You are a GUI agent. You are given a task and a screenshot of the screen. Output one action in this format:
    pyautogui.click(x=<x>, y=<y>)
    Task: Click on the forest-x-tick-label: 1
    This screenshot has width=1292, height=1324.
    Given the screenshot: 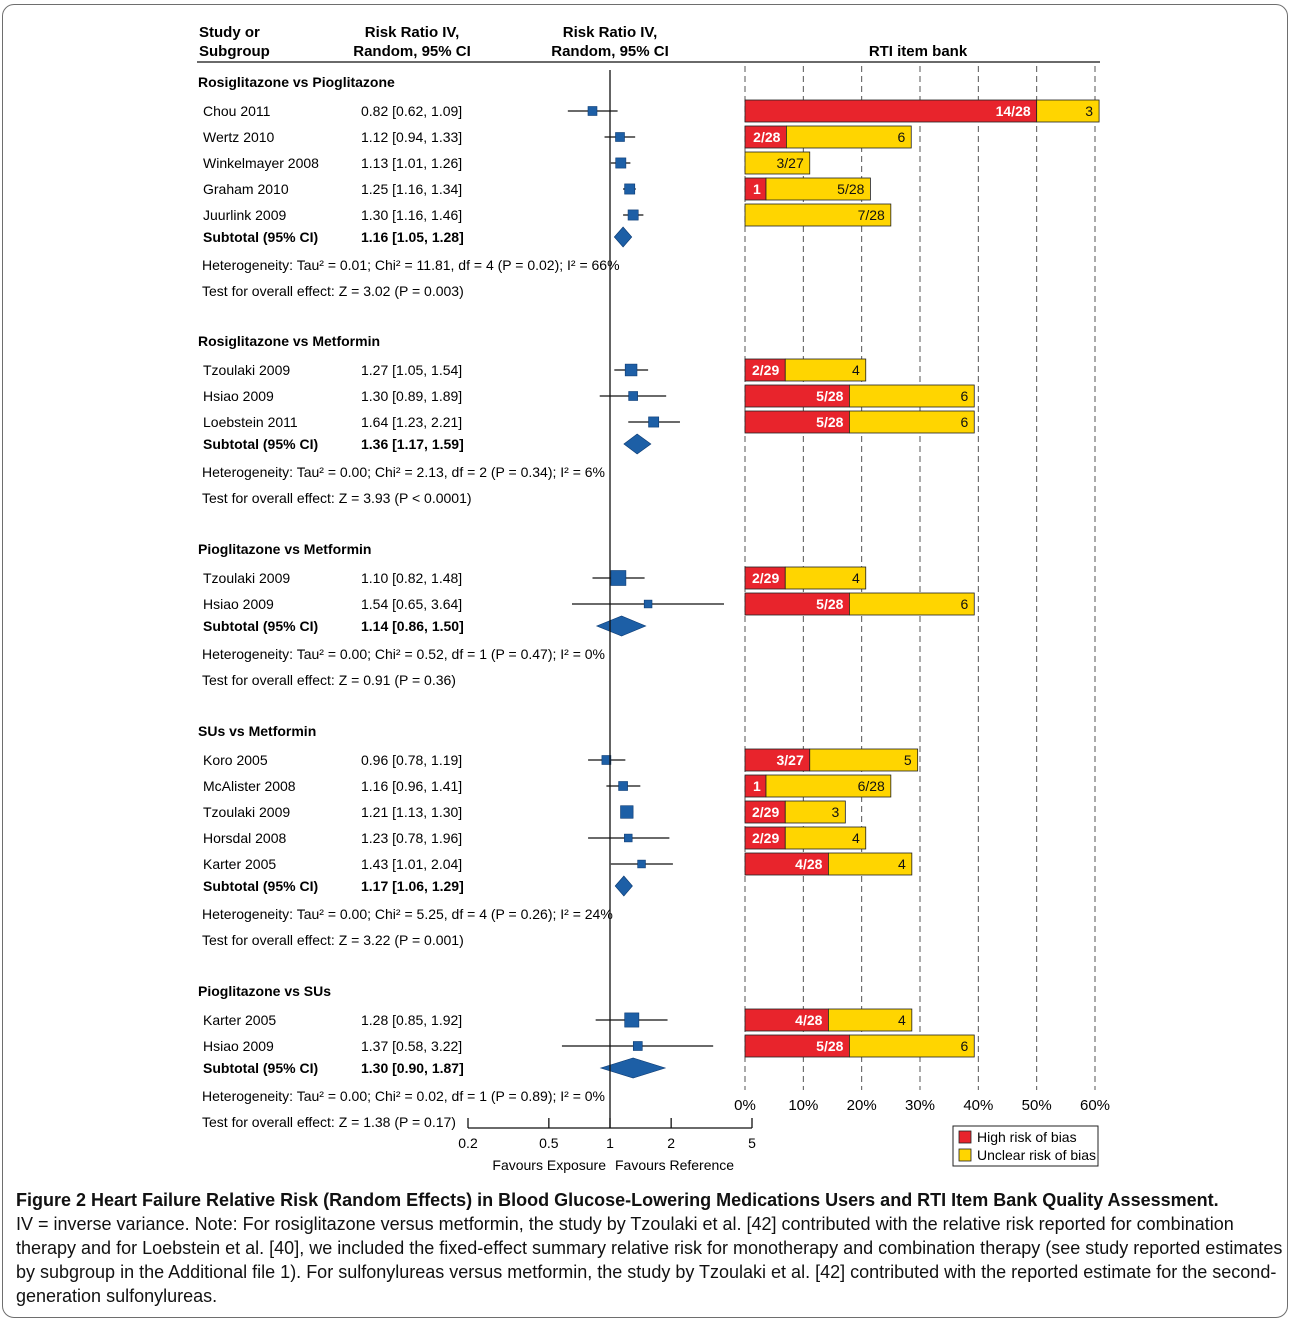 What is the action you would take?
    pyautogui.click(x=610, y=1143)
    